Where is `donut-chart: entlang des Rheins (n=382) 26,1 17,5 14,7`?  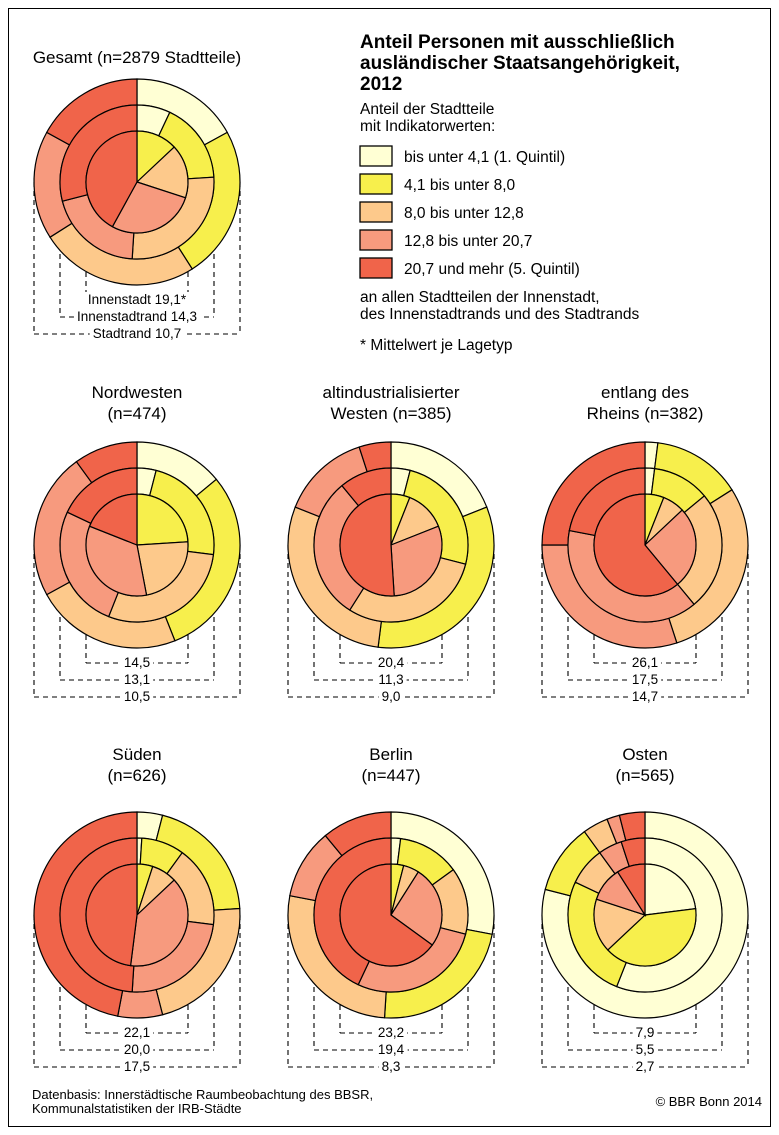 donut-chart: entlang des Rheins (n=382) 26,1 17,5 14,7 is located at coordinates (645, 543).